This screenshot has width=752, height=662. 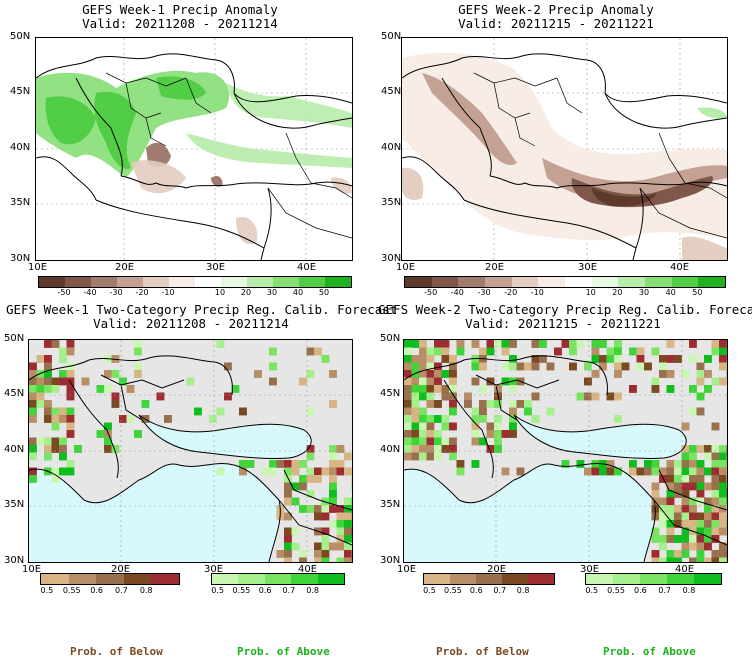 I want to click on colorbar-tick-label: 0.8, so click(x=689, y=590).